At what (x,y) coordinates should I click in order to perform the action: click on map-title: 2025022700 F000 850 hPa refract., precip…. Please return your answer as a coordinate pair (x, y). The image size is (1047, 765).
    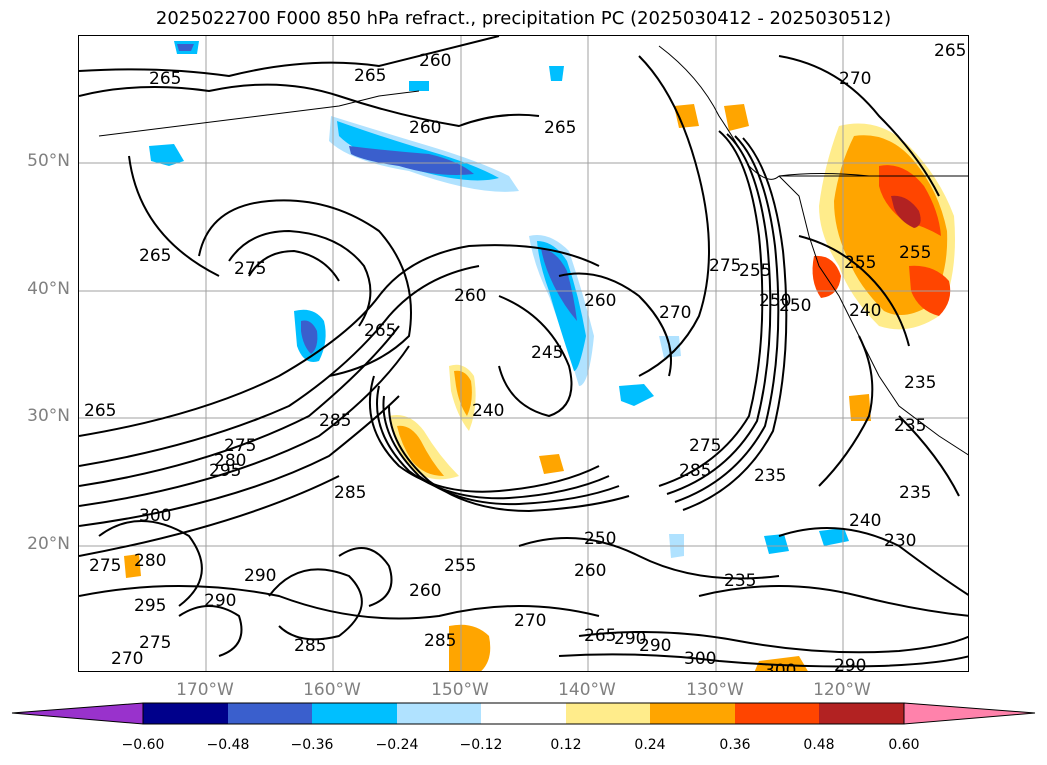
    Looking at the image, I should click on (523, 18).